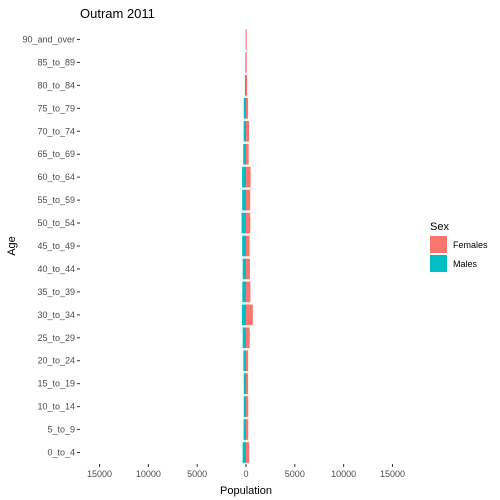 The height and width of the screenshot is (500, 500). I want to click on y-tick-label-80_to_84: 80_to_84, so click(56, 85).